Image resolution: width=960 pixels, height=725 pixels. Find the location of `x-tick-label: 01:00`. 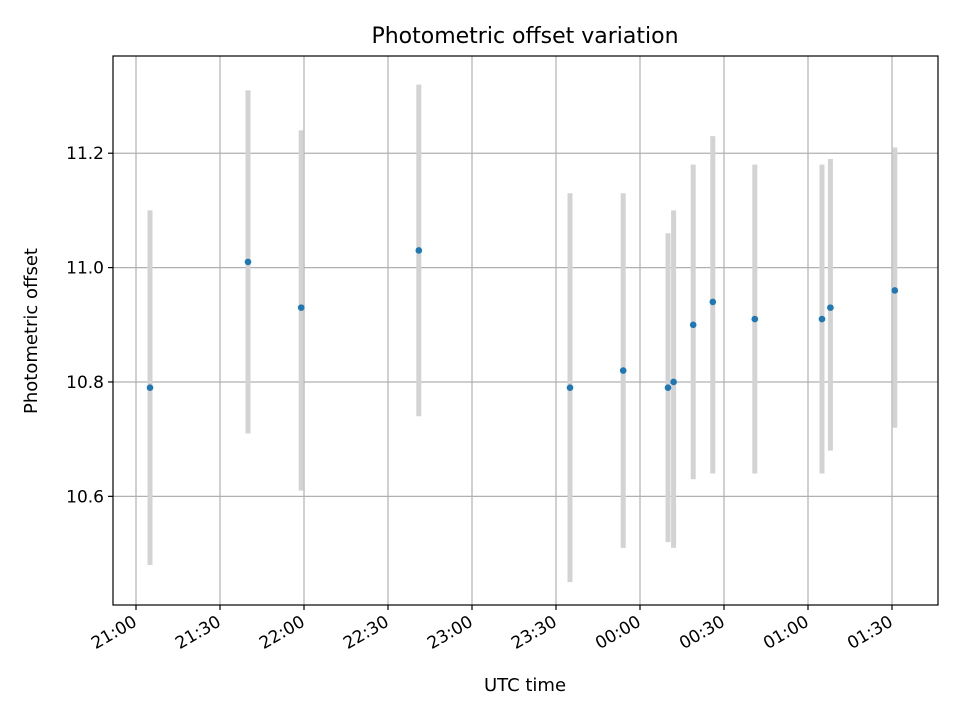

x-tick-label: 01:00 is located at coordinates (786, 633).